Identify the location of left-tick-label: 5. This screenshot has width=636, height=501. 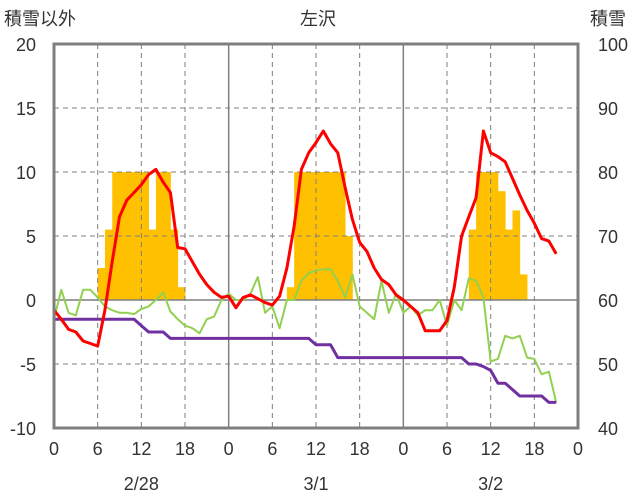
(31, 237).